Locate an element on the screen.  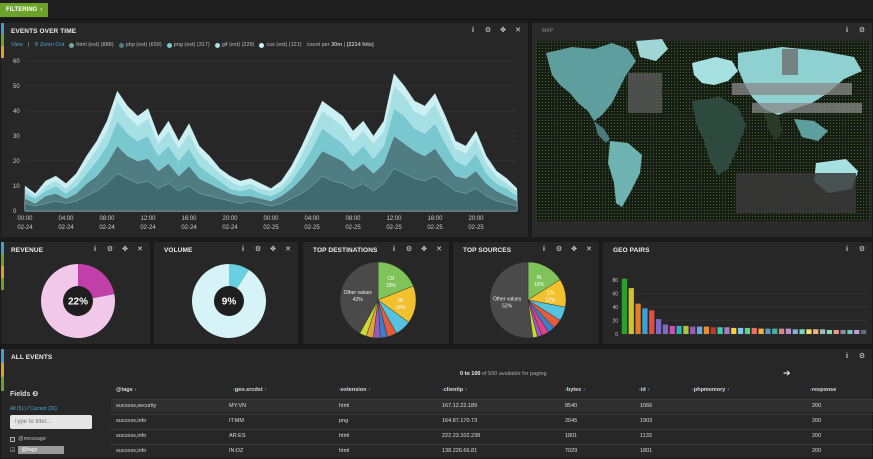
column-header: ‹bytes › is located at coordinates (574, 390).